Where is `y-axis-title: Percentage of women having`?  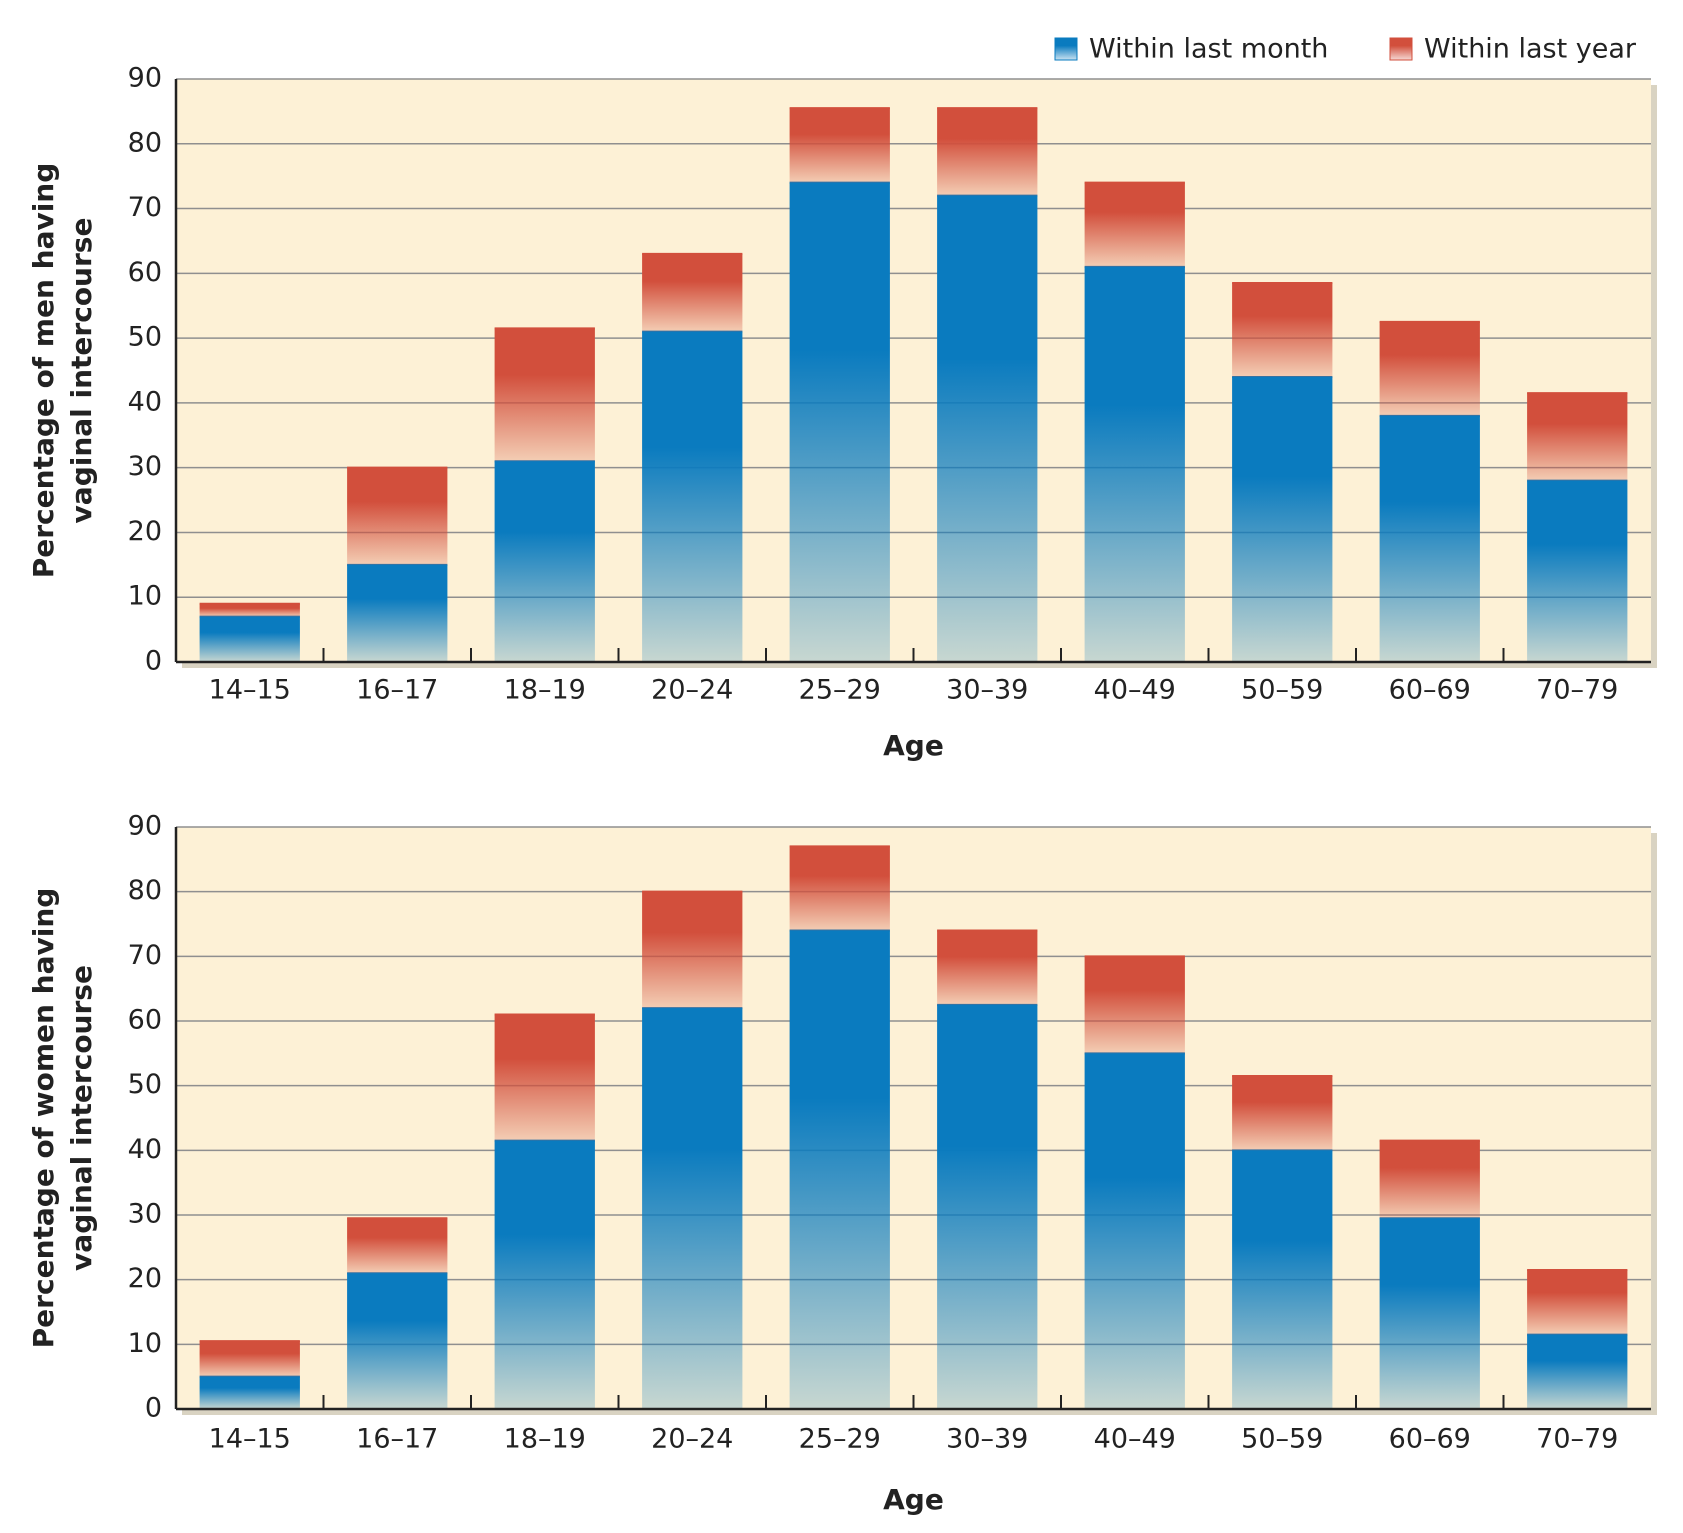 y-axis-title: Percentage of women having is located at coordinates (43, 1118).